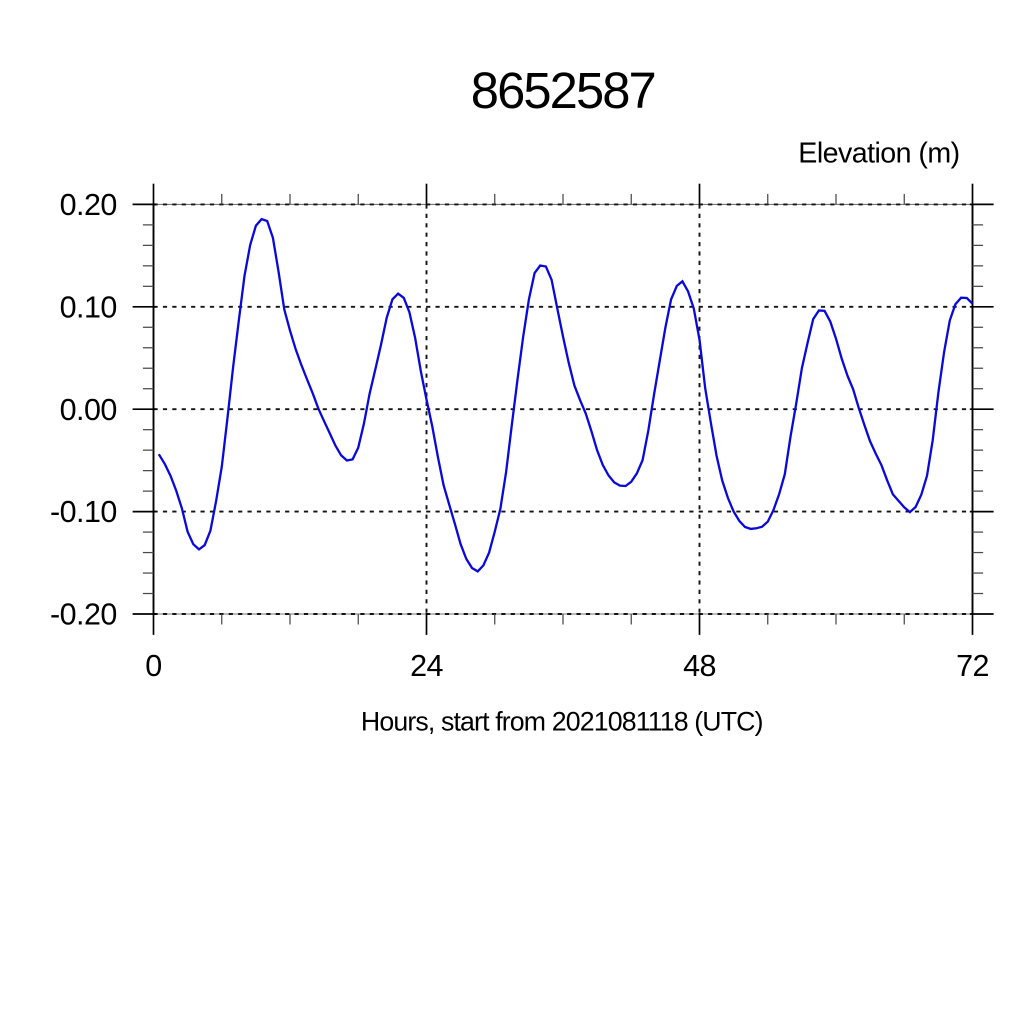 Image resolution: width=1024 pixels, height=1024 pixels. What do you see at coordinates (878, 154) in the screenshot?
I see `svg-text: Elevation (m)` at bounding box center [878, 154].